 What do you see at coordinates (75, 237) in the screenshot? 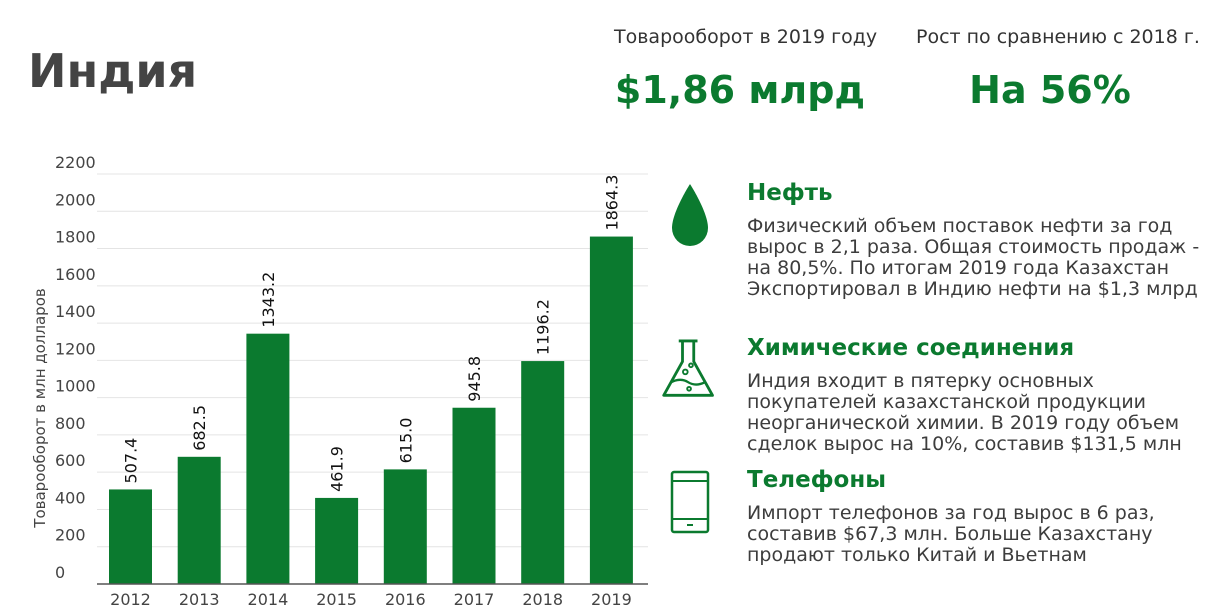
I see `y-tick-label: 1800` at bounding box center [75, 237].